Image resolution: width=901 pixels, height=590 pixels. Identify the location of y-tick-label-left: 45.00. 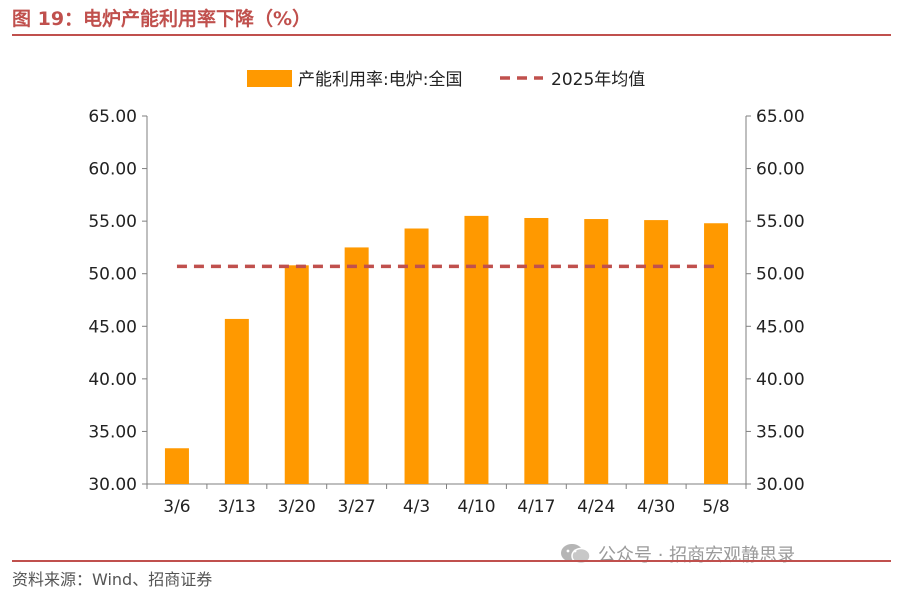
(112, 327).